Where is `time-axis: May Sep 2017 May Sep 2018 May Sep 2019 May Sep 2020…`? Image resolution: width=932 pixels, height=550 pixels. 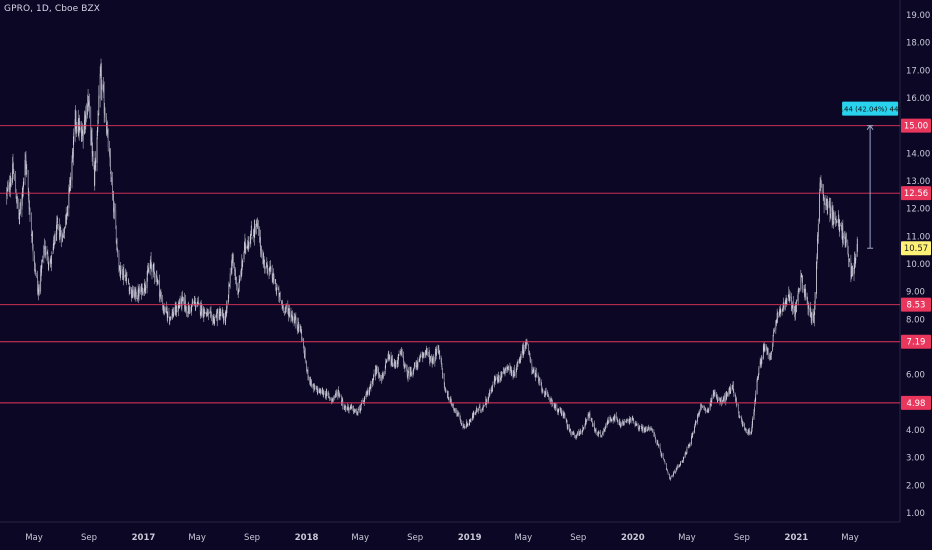
time-axis: May Sep 2017 May Sep 2018 May Sep 2019 May Sep 2020… is located at coordinates (442, 538).